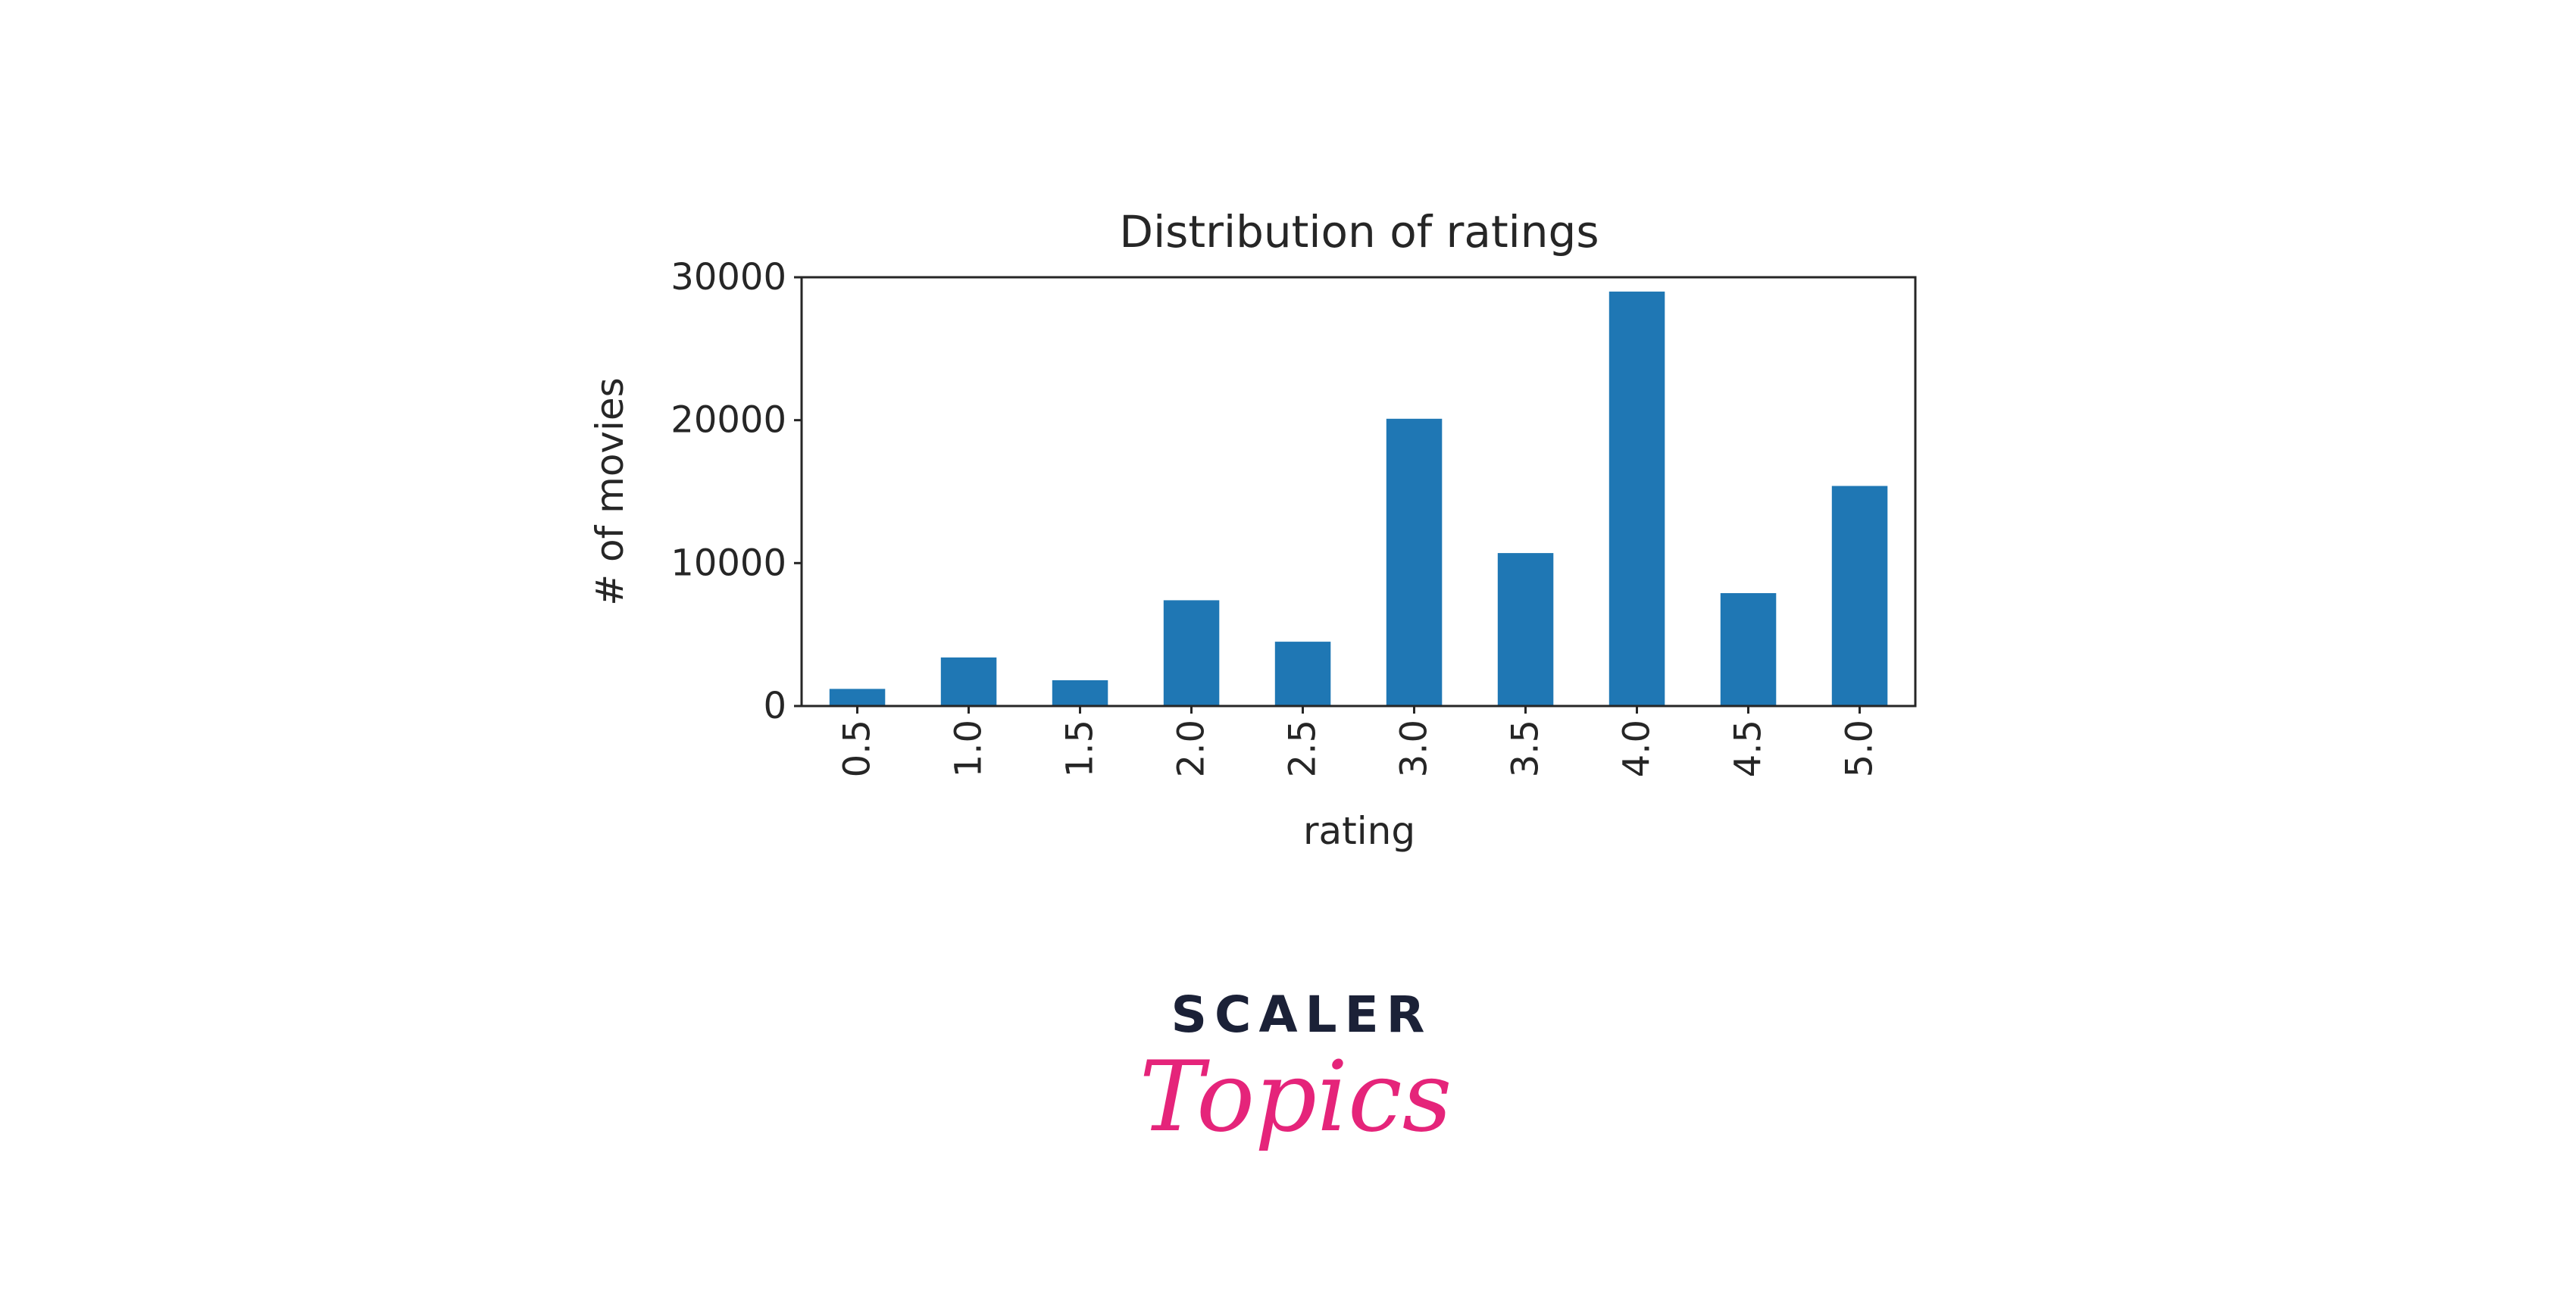  Describe the element at coordinates (969, 748) in the screenshot. I see `x-tick-label: 1.0` at that location.